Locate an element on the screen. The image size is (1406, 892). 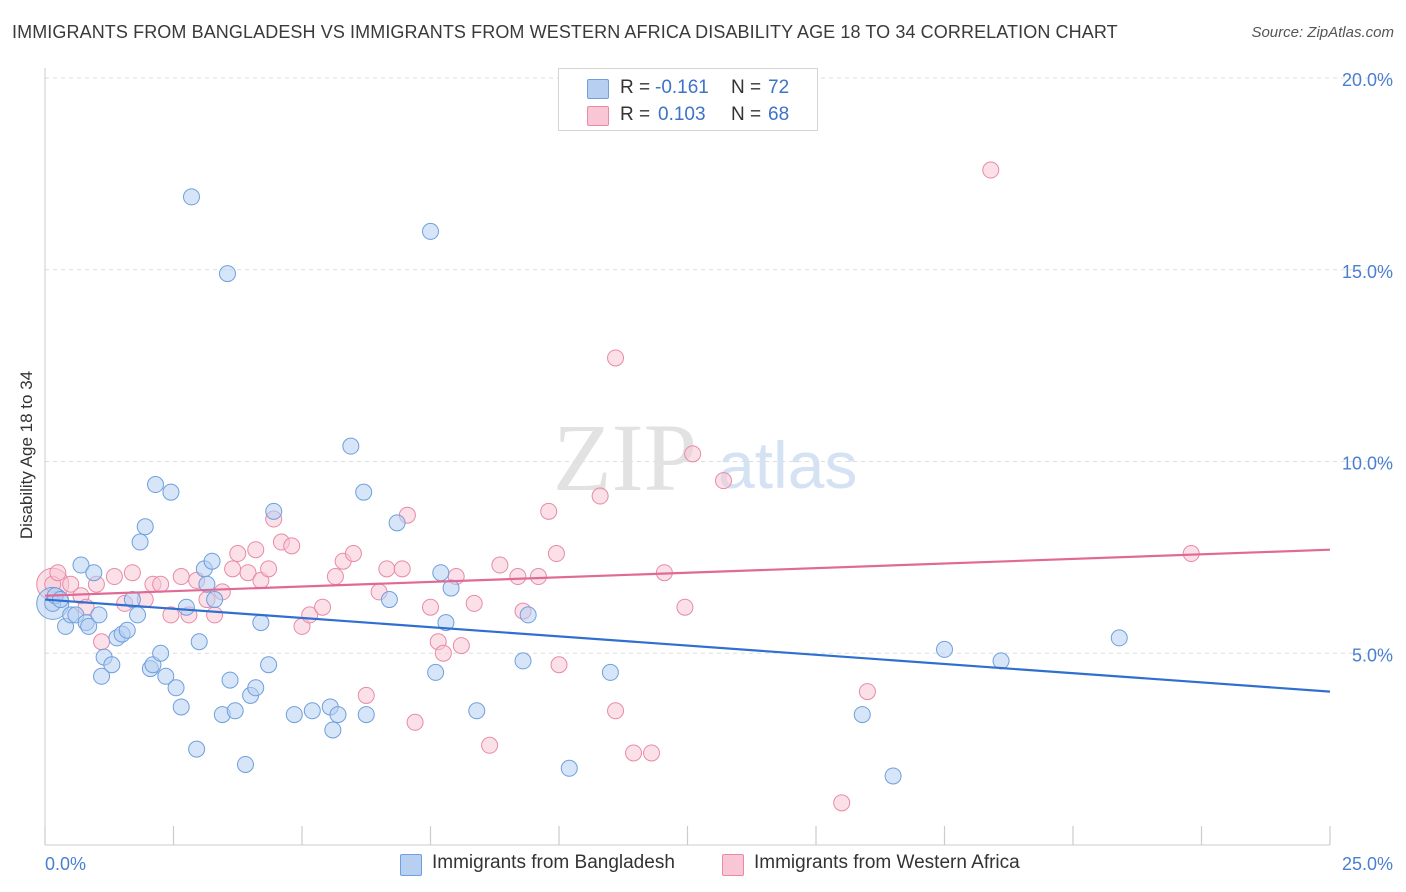
y-tick-label: 5.0% is located at coordinates (1372, 655).